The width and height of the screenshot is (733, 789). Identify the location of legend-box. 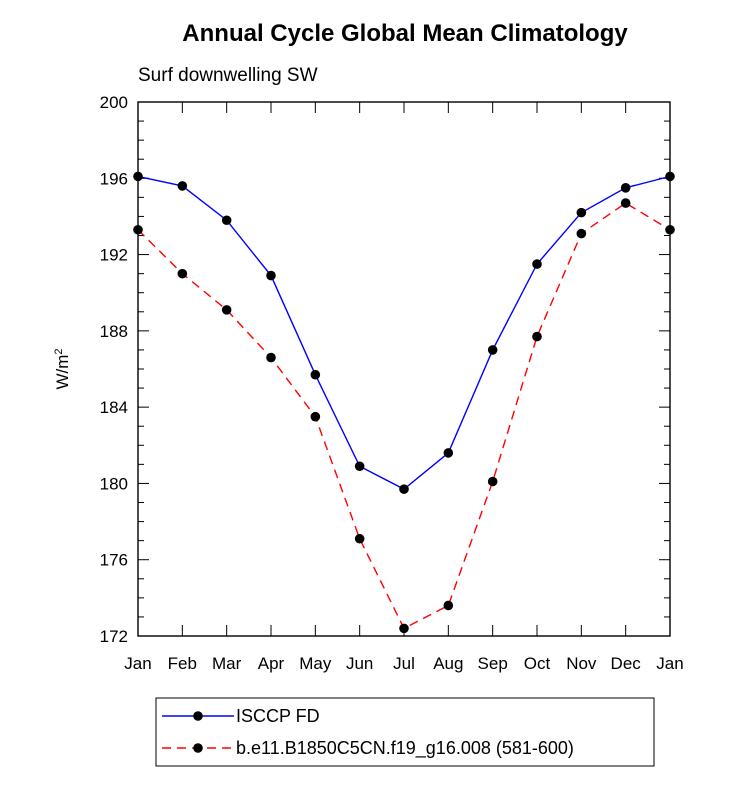
(405, 732).